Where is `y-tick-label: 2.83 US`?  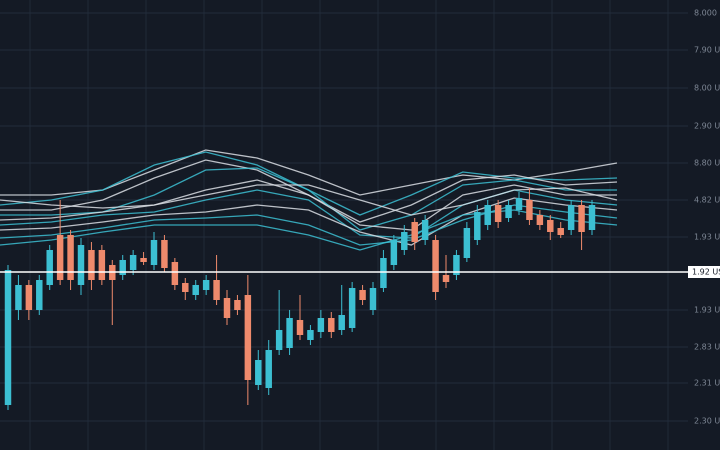
y-tick-label: 2.83 US is located at coordinates (707, 347).